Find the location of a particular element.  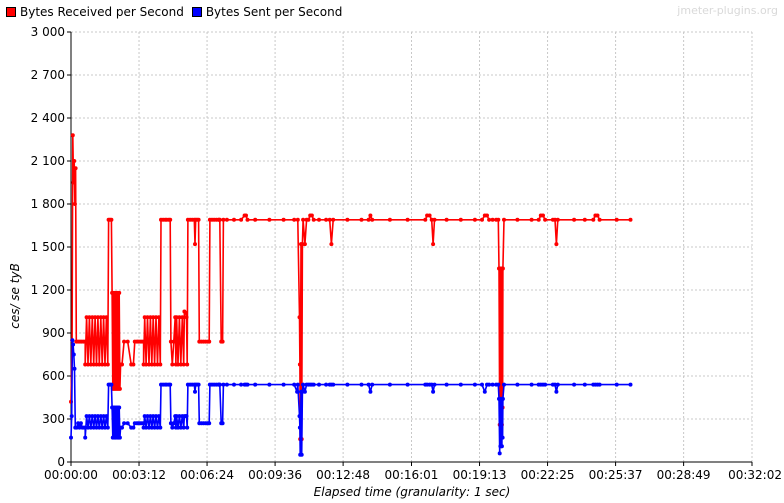

legend-label-received: Bytes Received per Second is located at coordinates (102, 12).